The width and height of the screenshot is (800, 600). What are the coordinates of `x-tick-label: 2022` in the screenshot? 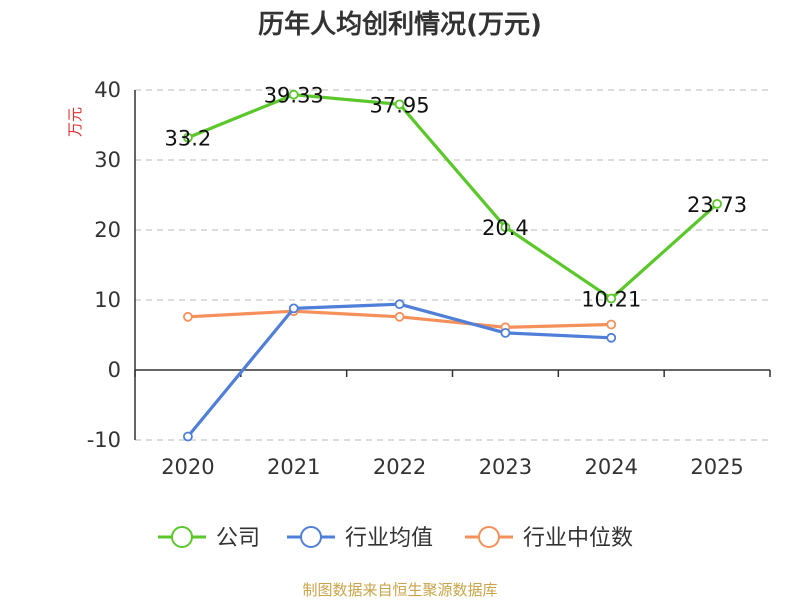 It's located at (399, 467).